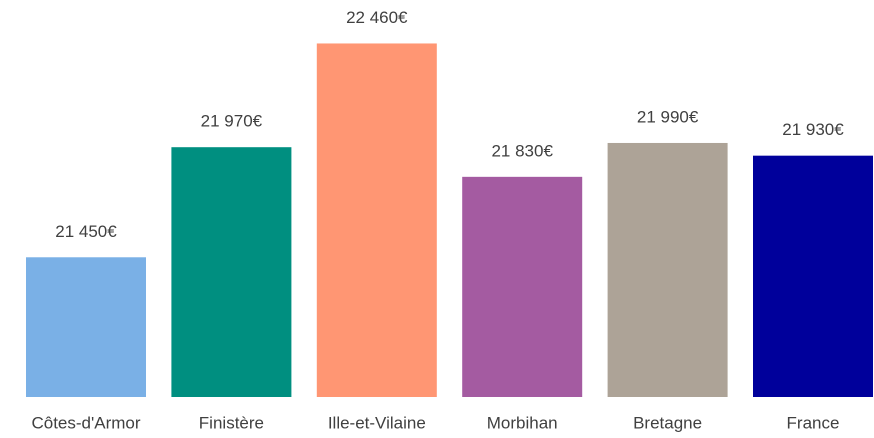  I want to click on x-tick-label: France, so click(813, 422).